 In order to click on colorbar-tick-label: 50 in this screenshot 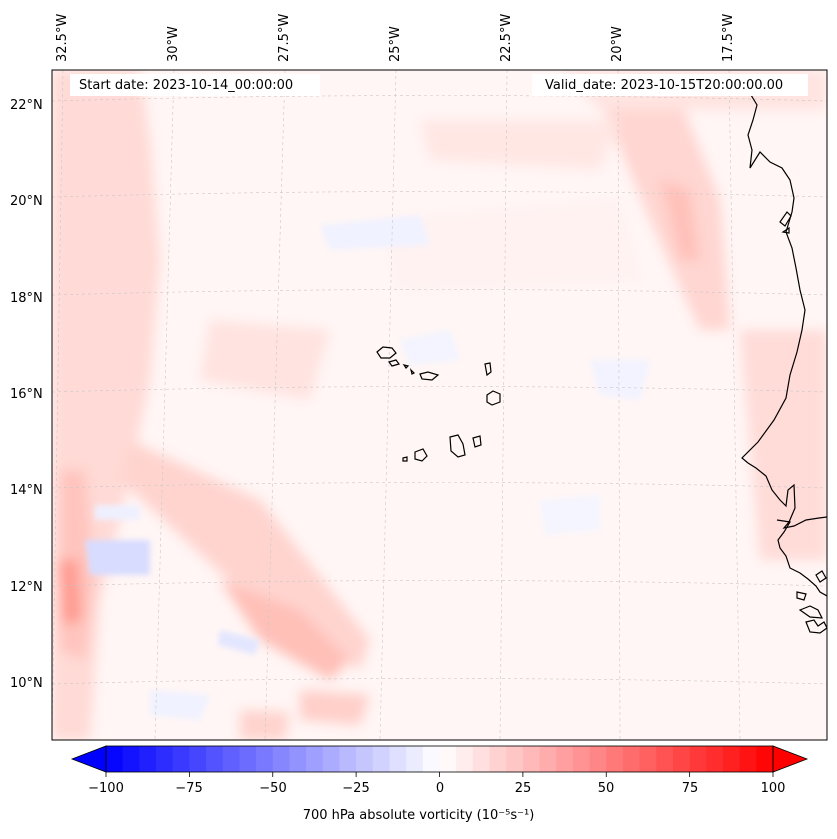, I will do `click(606, 788)`.